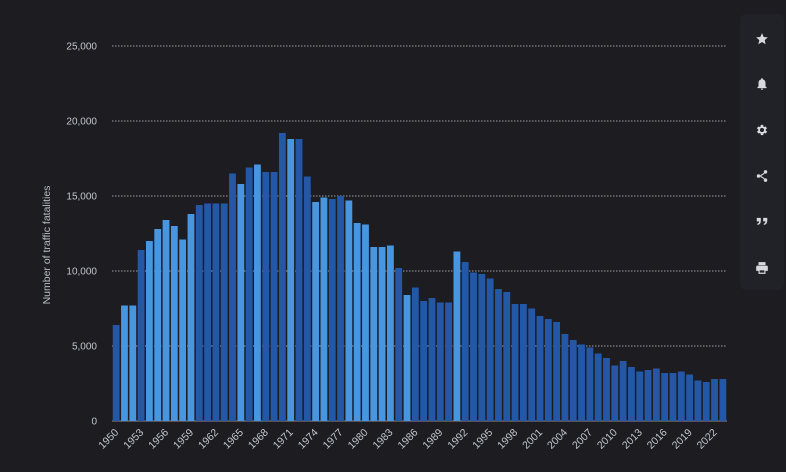 The image size is (786, 472). I want to click on bar-2023, so click(723, 400).